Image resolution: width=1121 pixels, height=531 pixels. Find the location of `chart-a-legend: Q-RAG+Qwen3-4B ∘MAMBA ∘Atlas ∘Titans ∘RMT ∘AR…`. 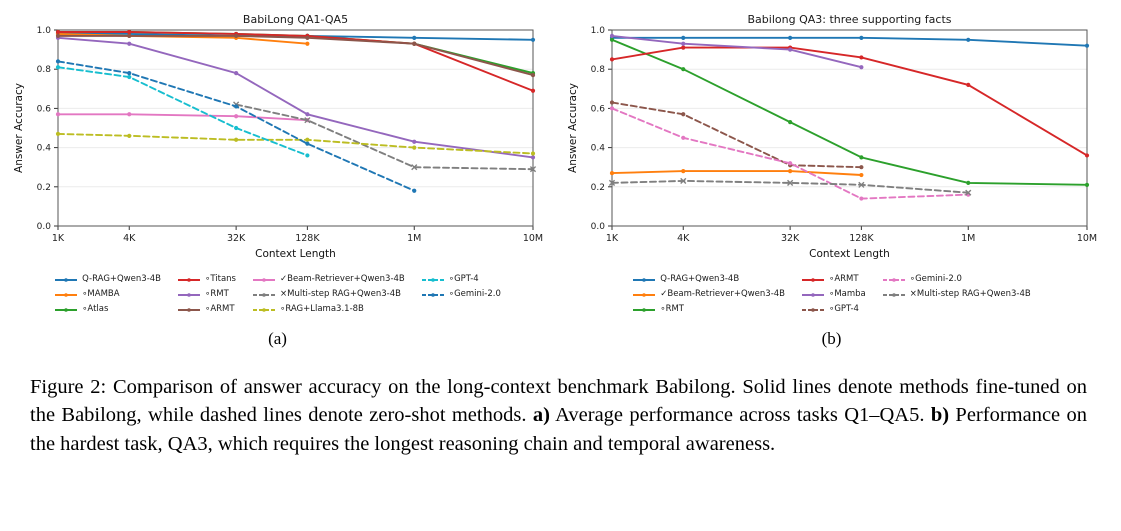

chart-a-legend: Q-RAG+Qwen3-4B ∘MAMBA ∘Atlas ∘Titans ∘RMT ∘AR… is located at coordinates (277, 294).